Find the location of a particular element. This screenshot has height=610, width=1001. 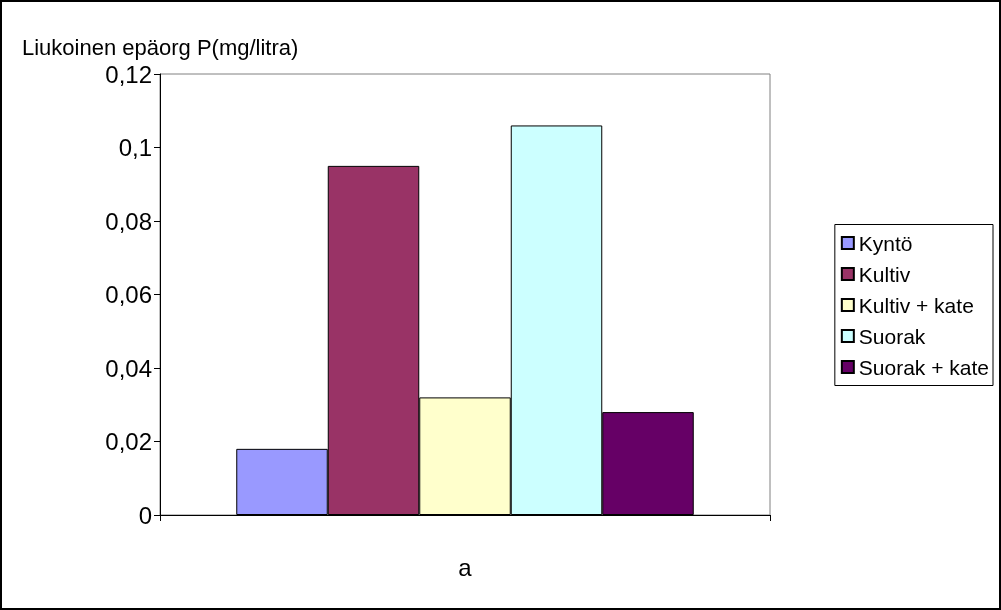

y-axis-title: Liukoinen epäorg P(mg/litra) is located at coordinates (160, 47).